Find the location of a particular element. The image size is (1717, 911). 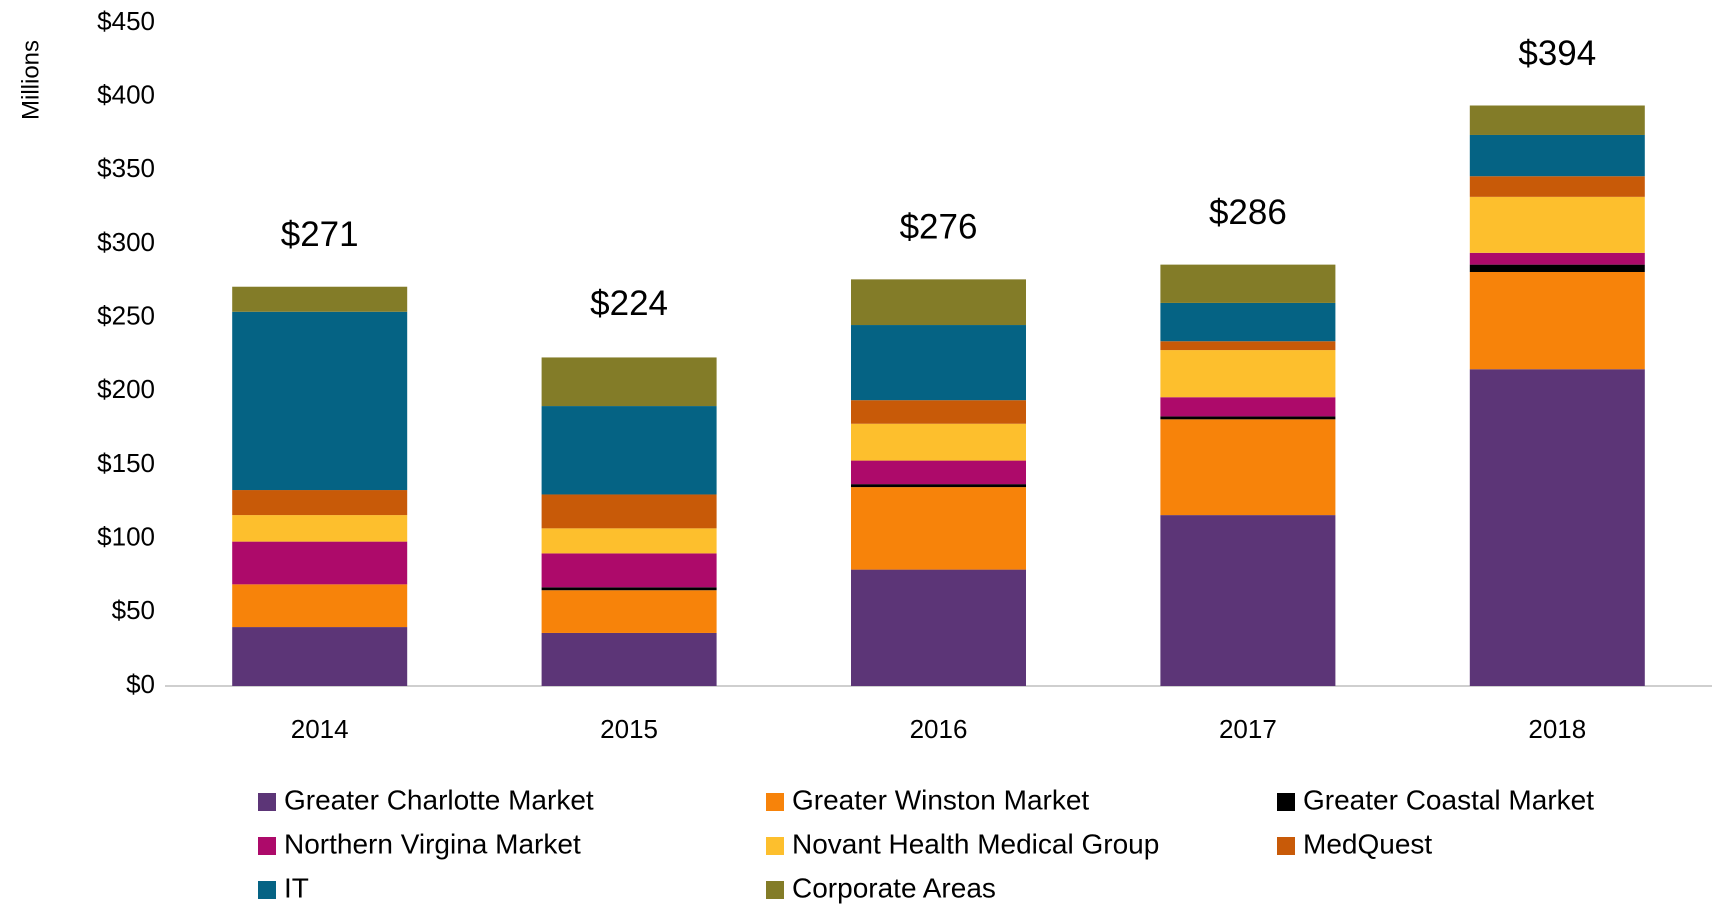

total-label: $394 is located at coordinates (1557, 53).